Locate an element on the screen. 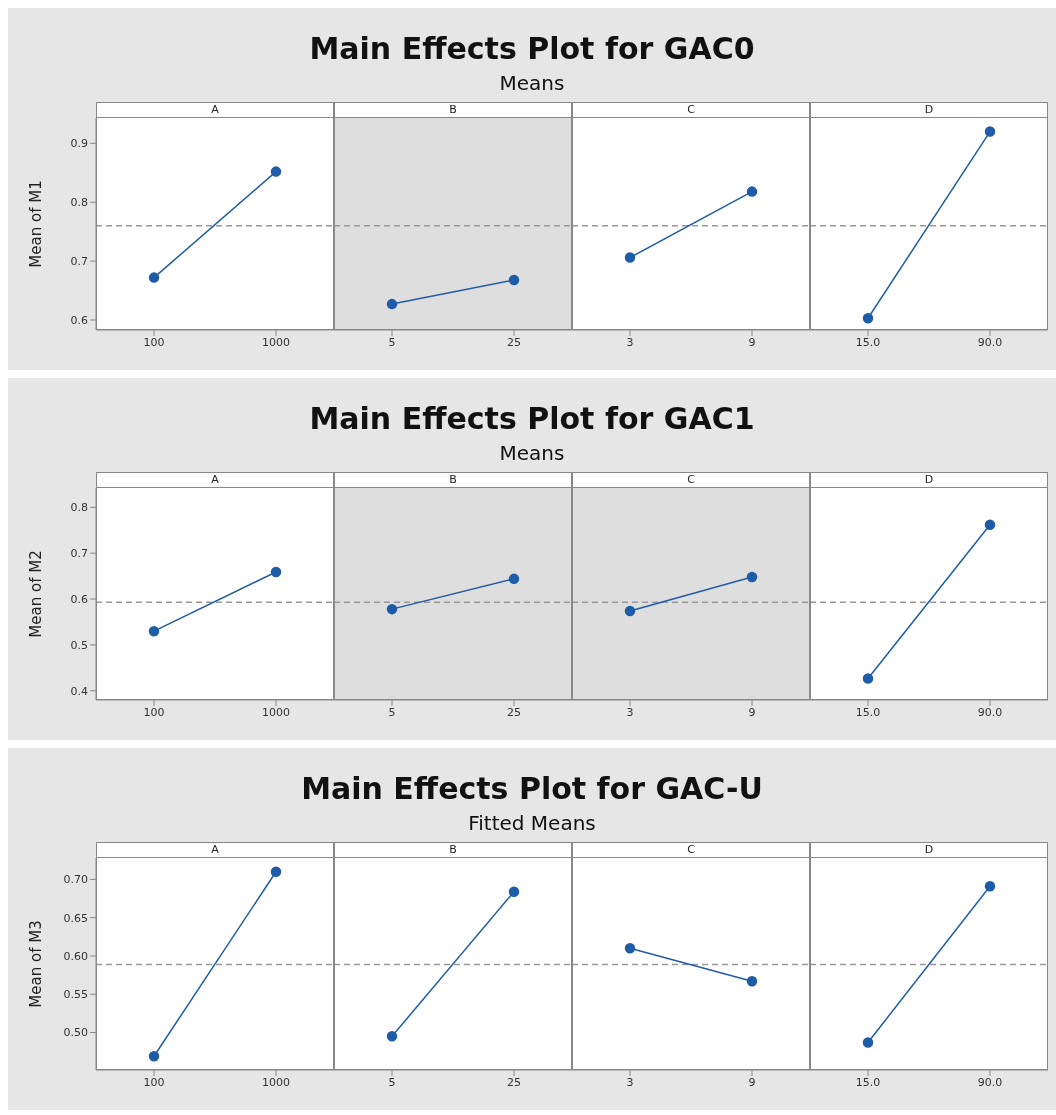 This screenshot has width=1056, height=1115. y-tick-label: 0.9 is located at coordinates (79, 144).